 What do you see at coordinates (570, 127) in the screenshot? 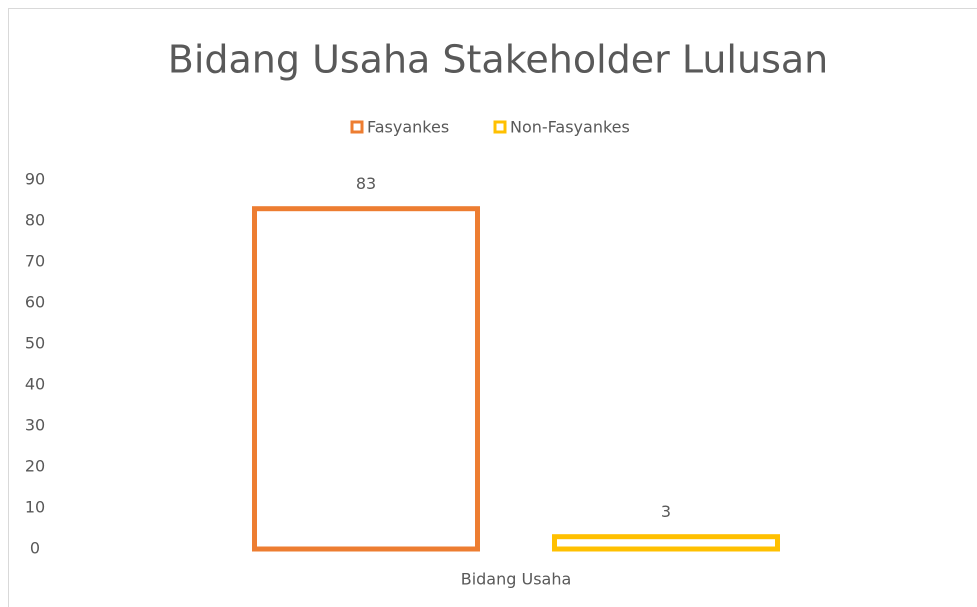
I see `legend-label: Non-Fasyankes` at bounding box center [570, 127].